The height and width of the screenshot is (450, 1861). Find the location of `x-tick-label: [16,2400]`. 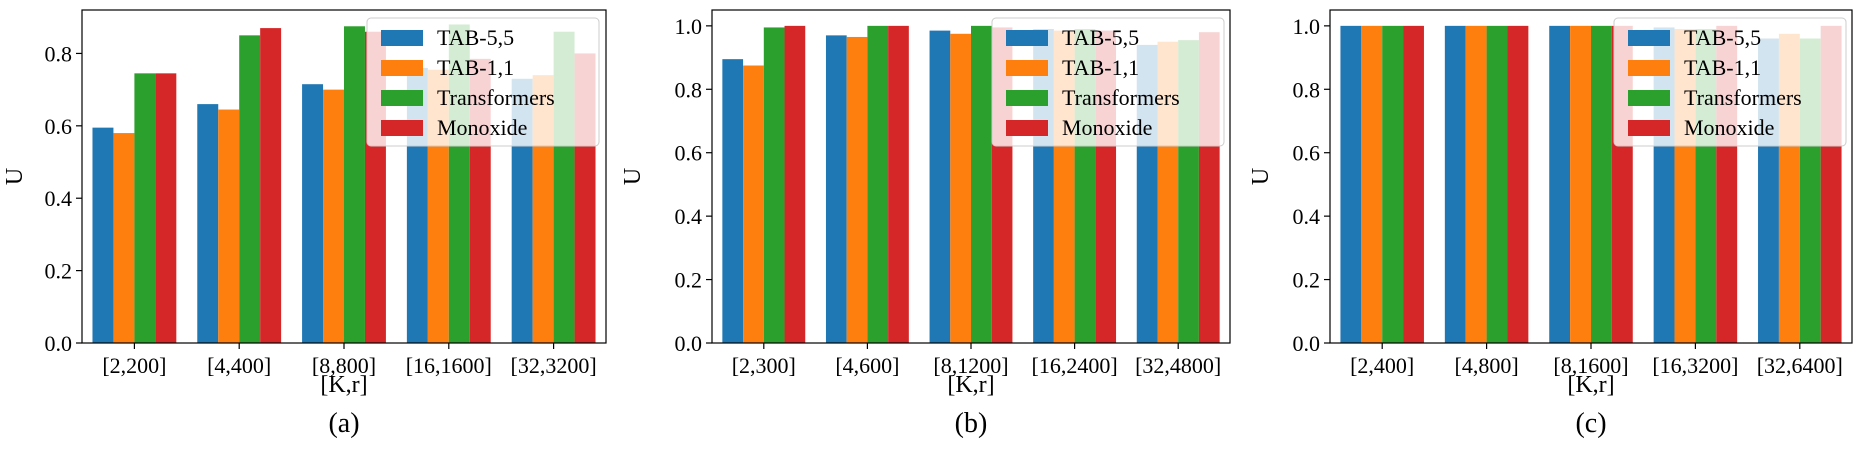

x-tick-label: [16,2400] is located at coordinates (1075, 365).